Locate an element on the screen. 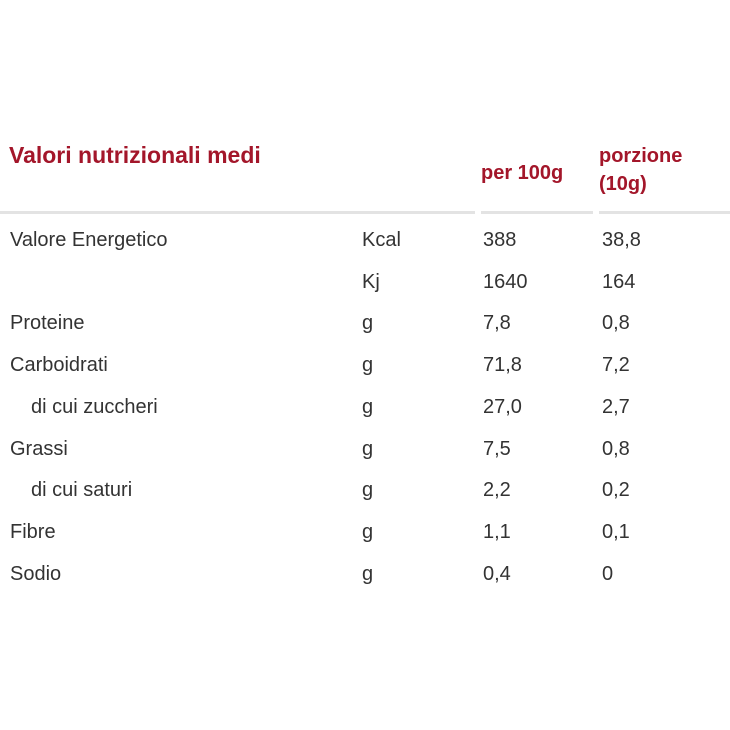 This screenshot has height=730, width=730. column-header-portion-line2: (10g) is located at coordinates (623, 184).